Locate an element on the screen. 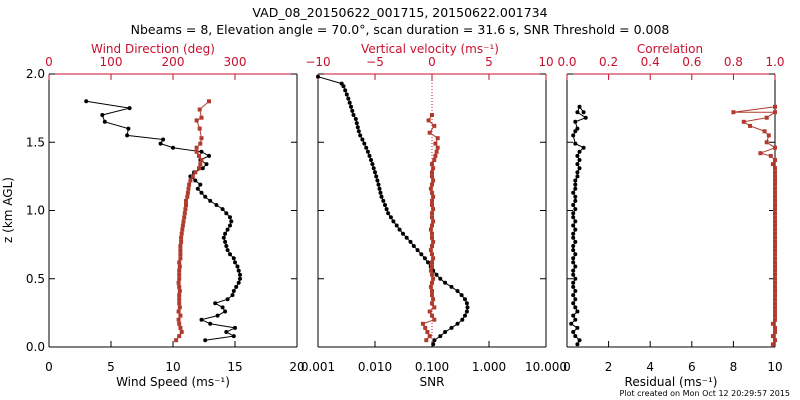  panel-3-x-bottom-tick-label: 0 is located at coordinates (567, 367).